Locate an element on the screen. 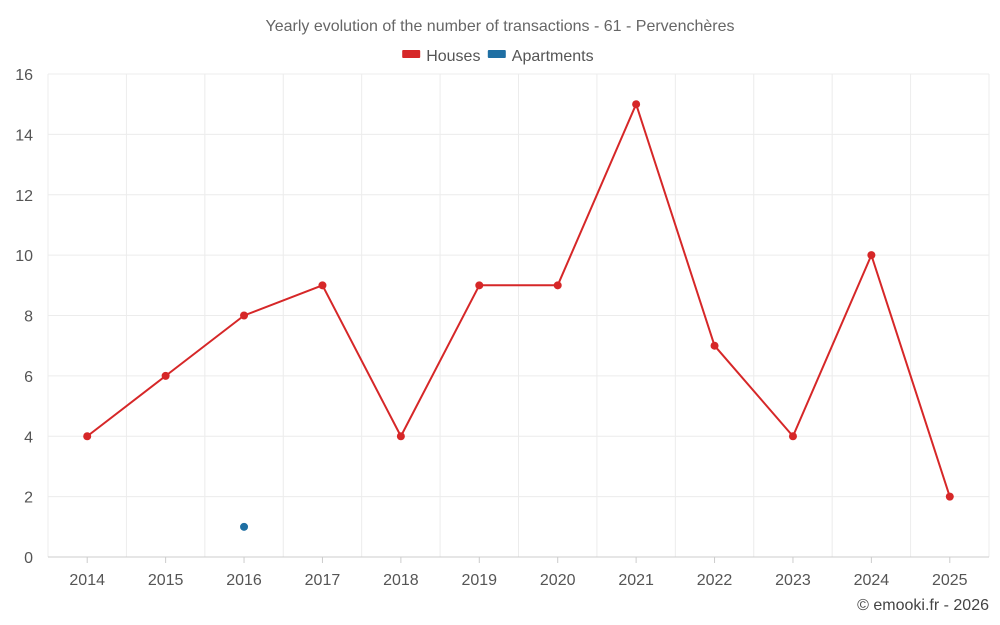  y-tick-label: 14 is located at coordinates (24, 135).